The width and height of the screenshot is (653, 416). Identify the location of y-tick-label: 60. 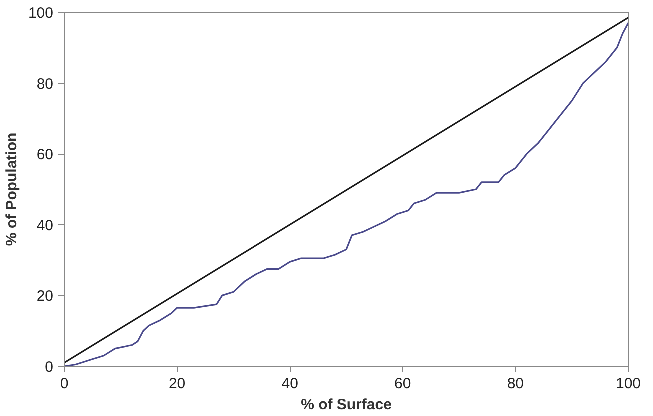
(45, 155).